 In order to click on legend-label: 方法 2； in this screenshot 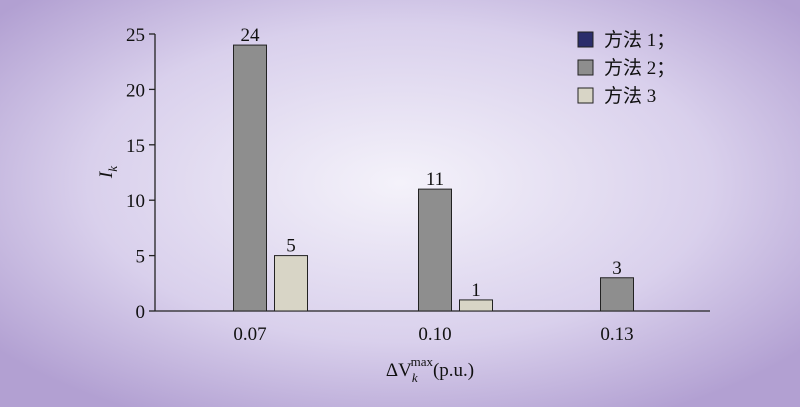, I will do `click(639, 68)`.